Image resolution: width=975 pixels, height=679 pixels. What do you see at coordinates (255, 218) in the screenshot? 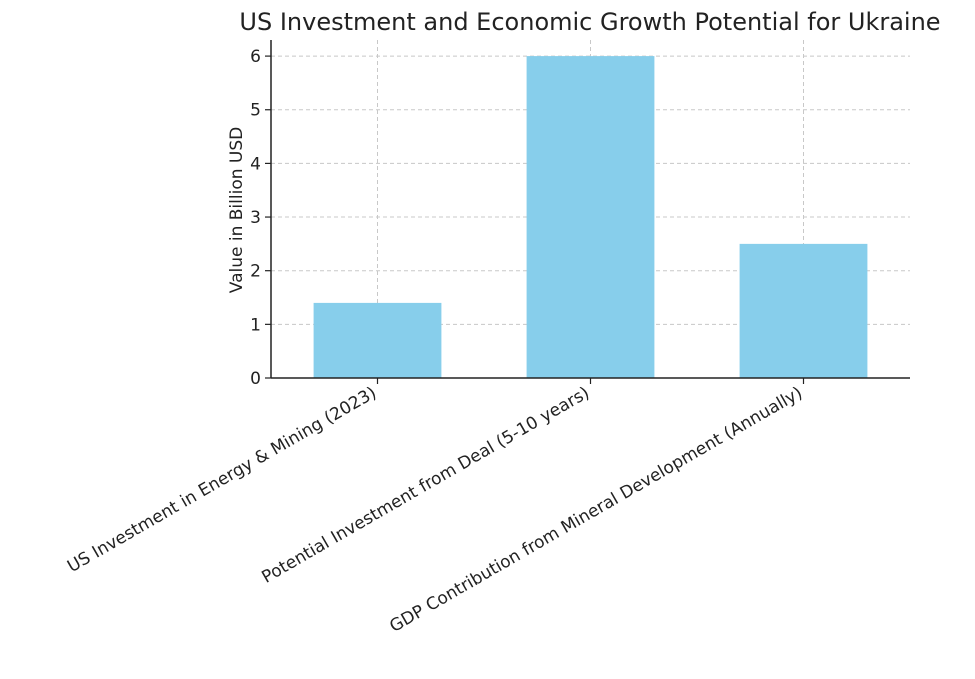
I see `y-tick-label: 3` at bounding box center [255, 218].